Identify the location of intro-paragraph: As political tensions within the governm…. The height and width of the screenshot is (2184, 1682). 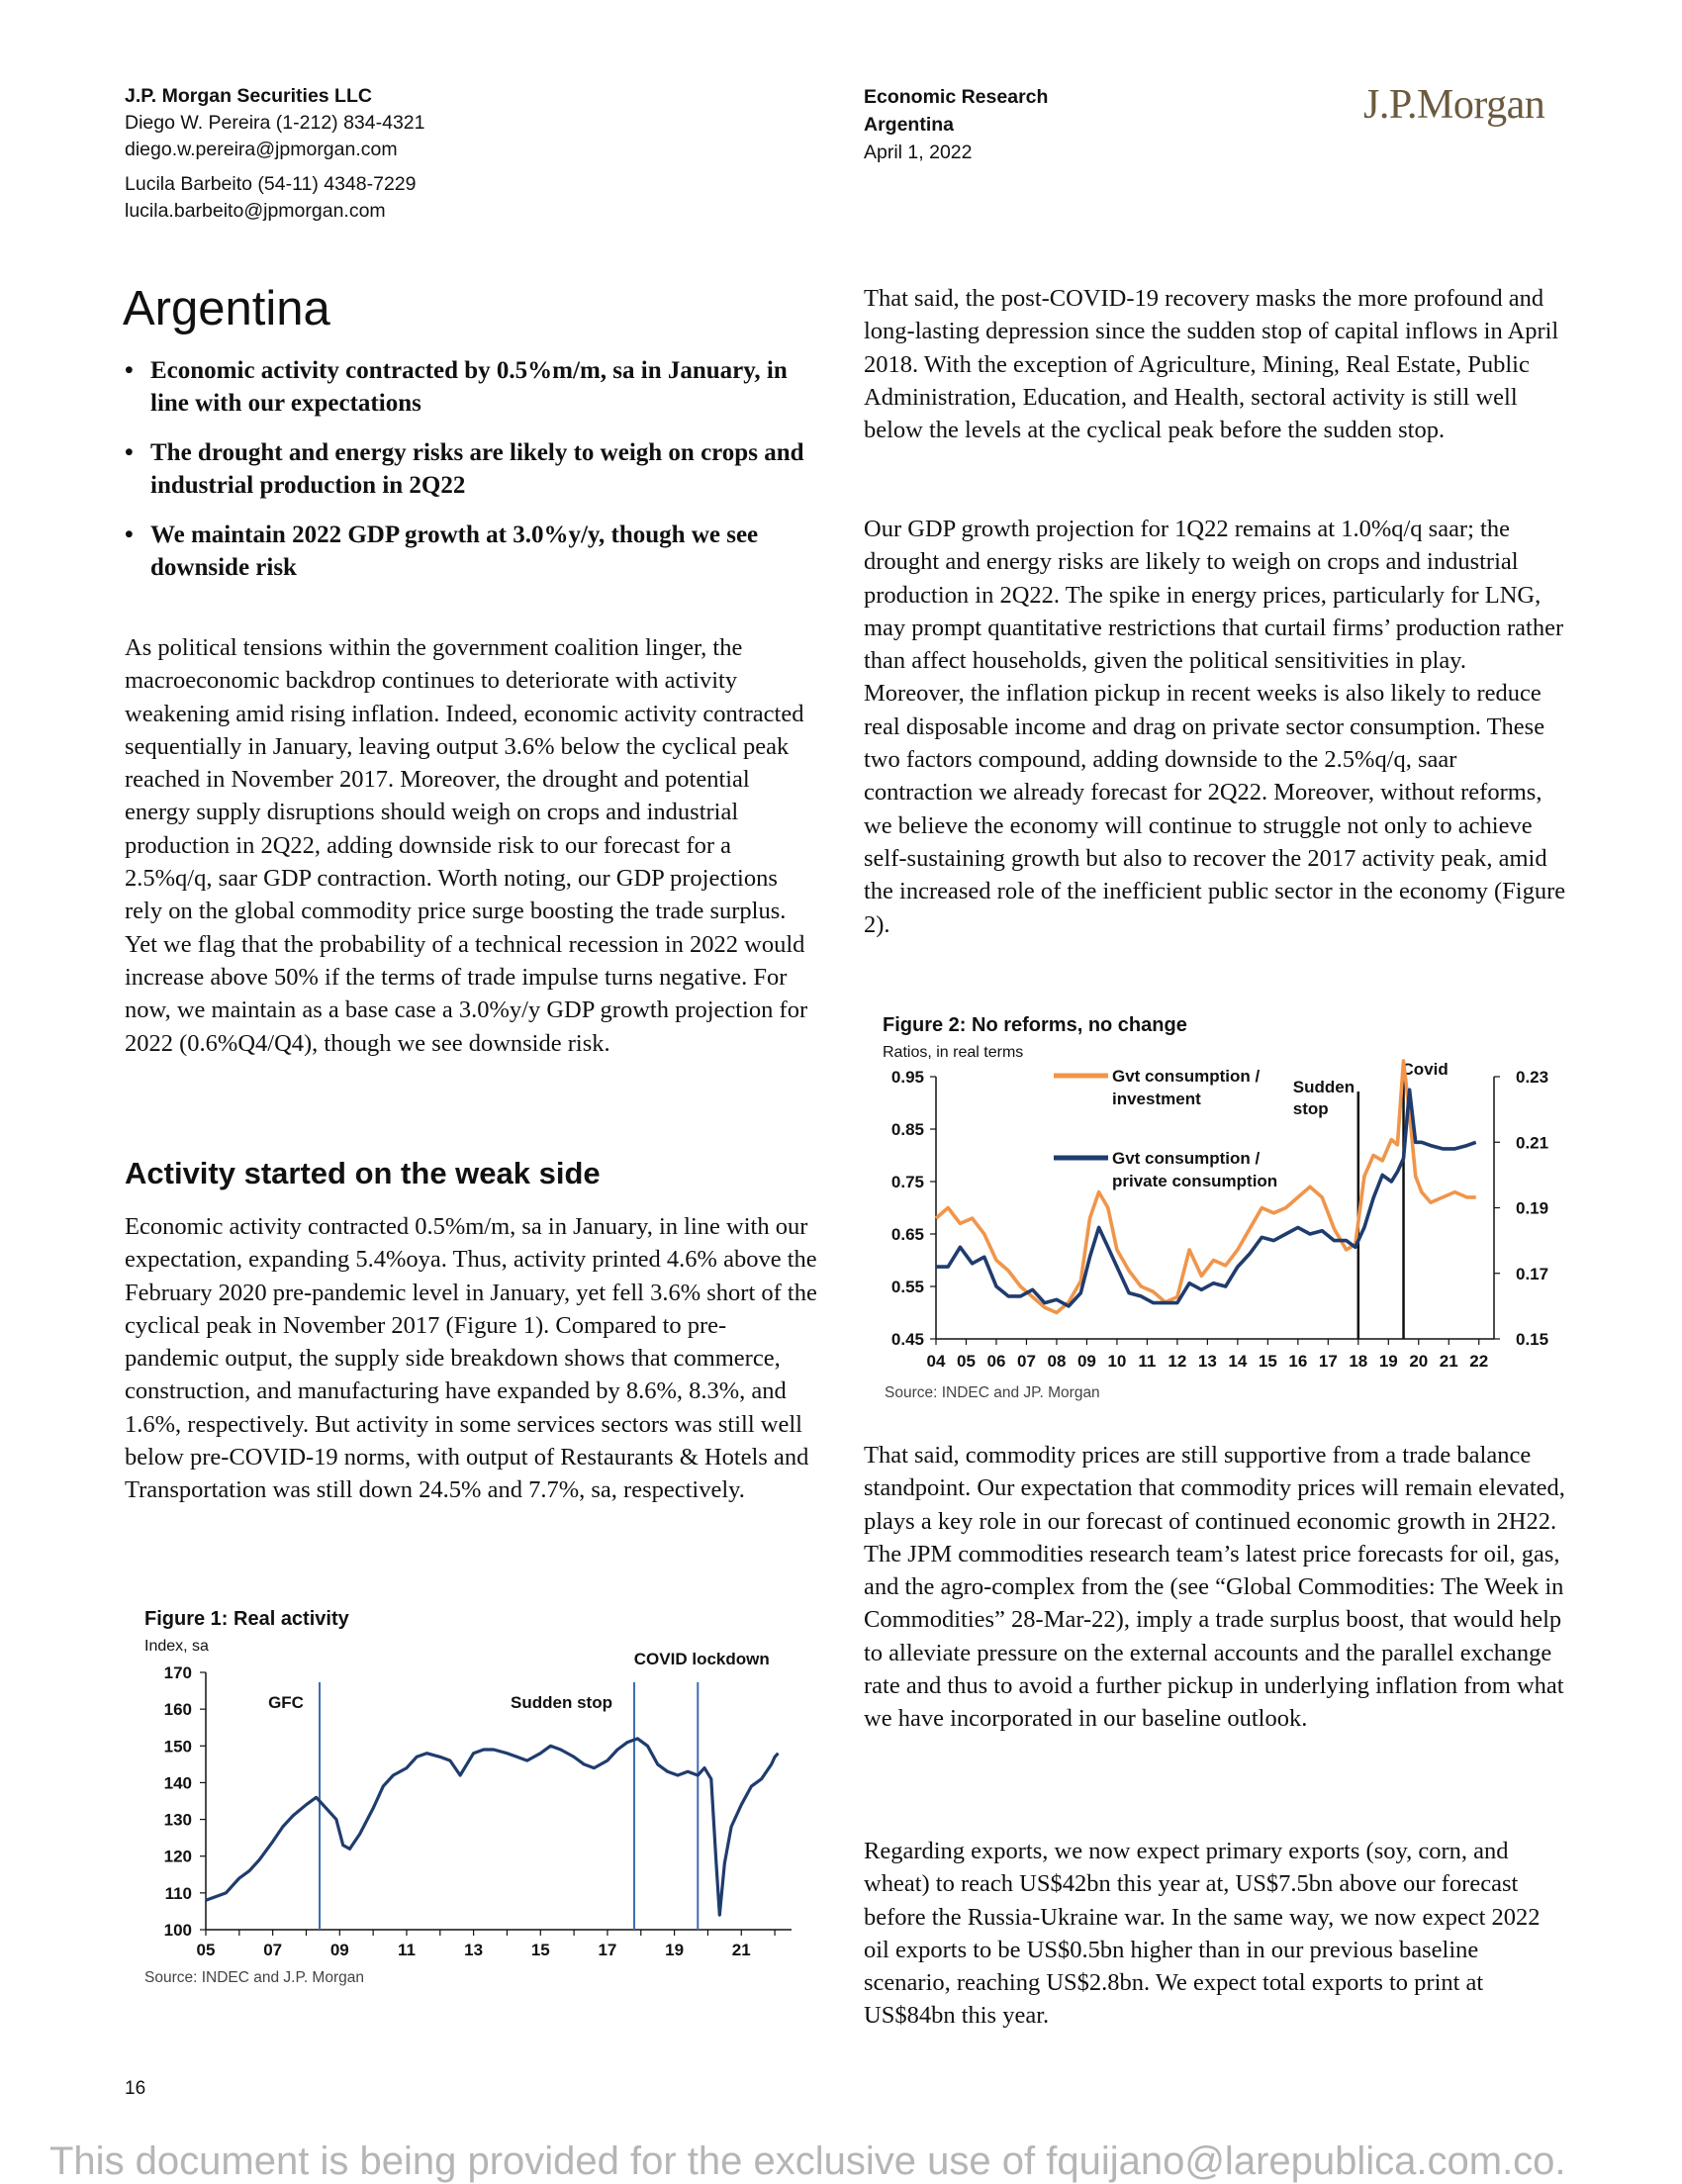
(466, 845).